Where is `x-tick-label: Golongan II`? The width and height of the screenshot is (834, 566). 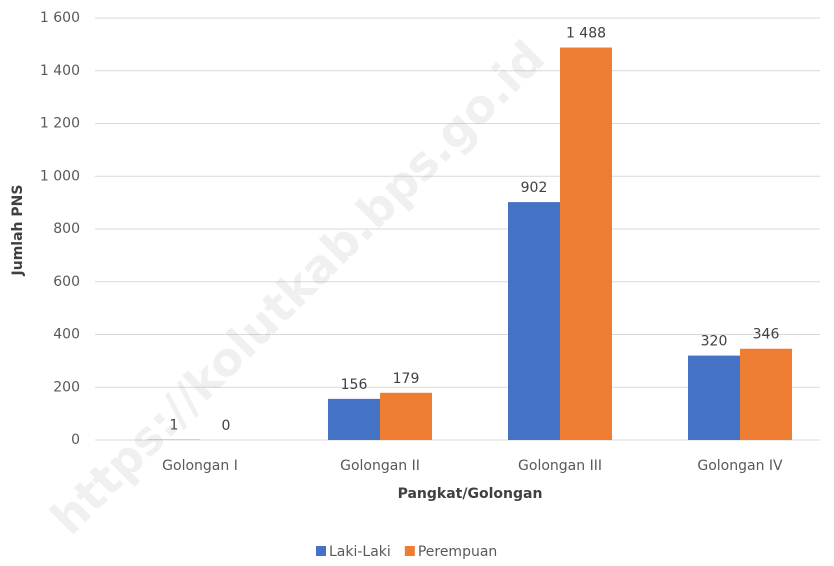 x-tick-label: Golongan II is located at coordinates (380, 466).